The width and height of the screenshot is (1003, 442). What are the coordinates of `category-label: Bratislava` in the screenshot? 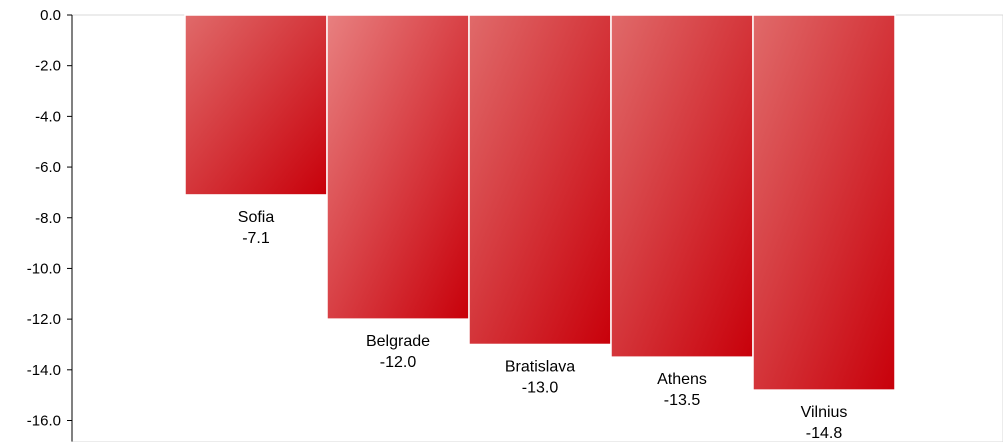 It's located at (540, 366).